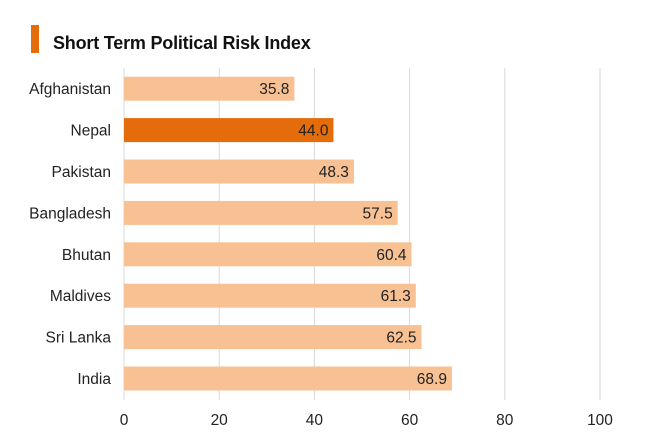  What do you see at coordinates (313, 131) in the screenshot?
I see `value-label-1: 44.0` at bounding box center [313, 131].